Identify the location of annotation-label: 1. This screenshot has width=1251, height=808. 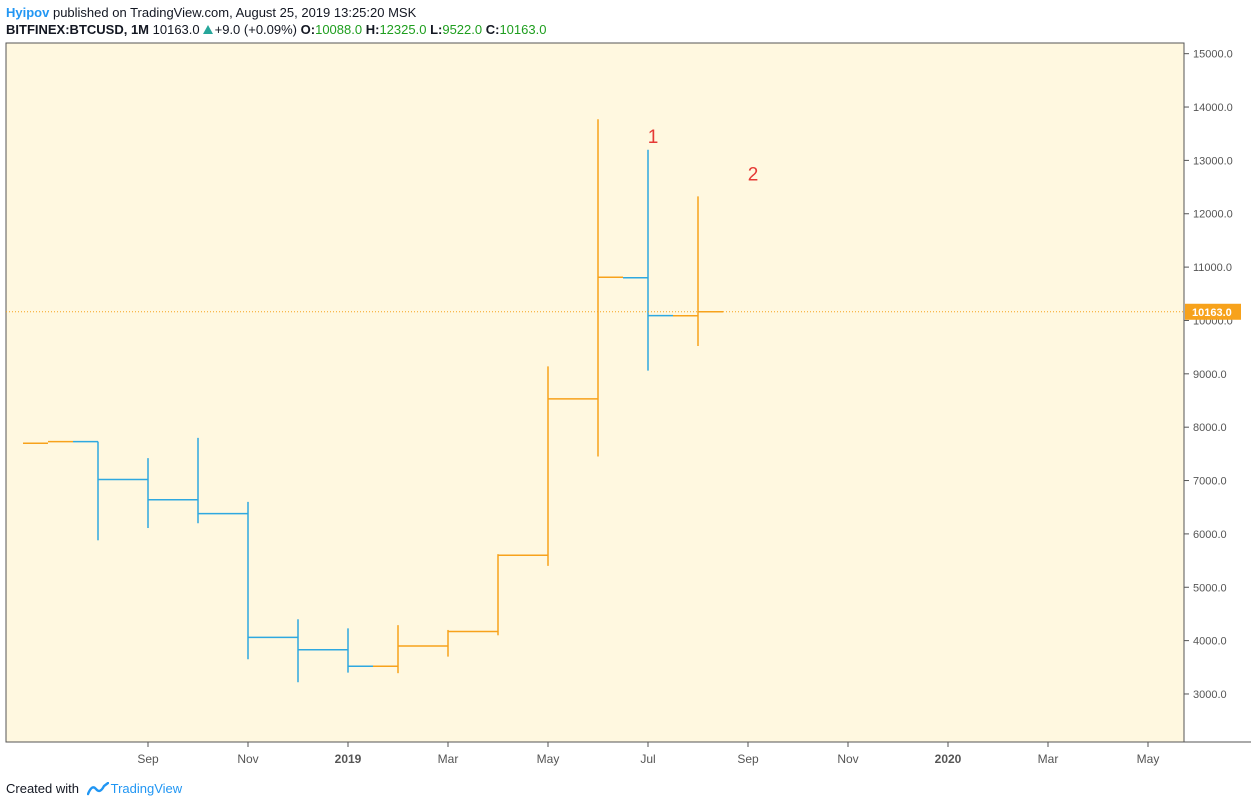
(653, 137).